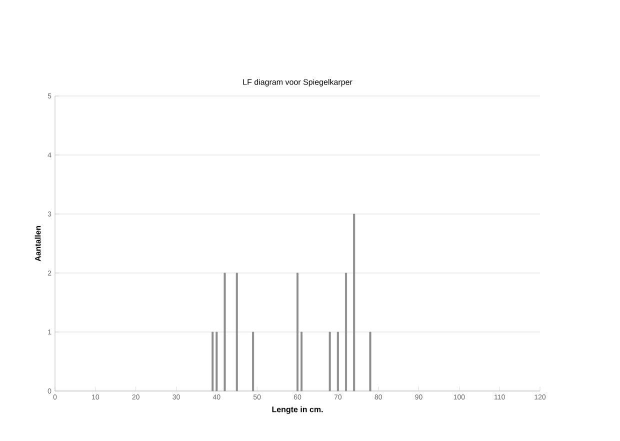 Image resolution: width=620 pixels, height=441 pixels. What do you see at coordinates (297, 82) in the screenshot?
I see `chart-title: LF diagram voor Spiegelkarper` at bounding box center [297, 82].